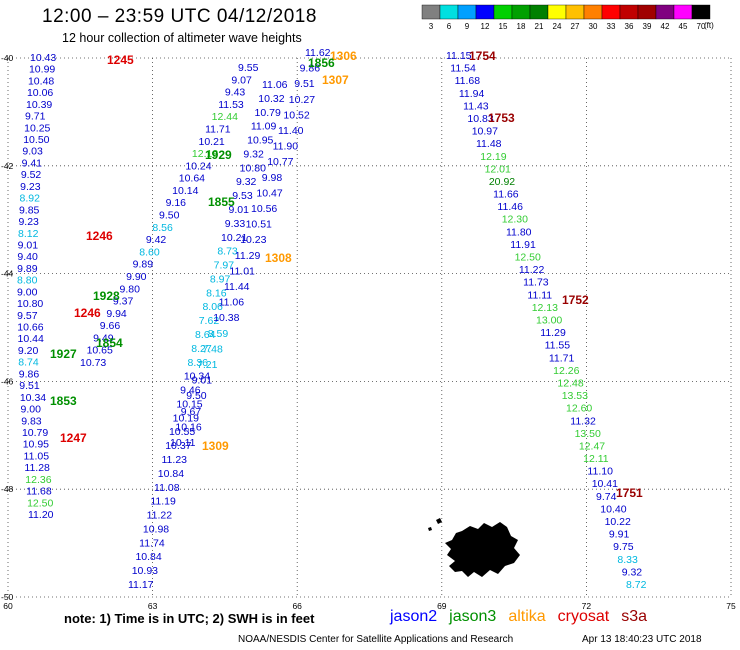 This screenshot has width=740, height=650. Describe the element at coordinates (442, 606) in the screenshot. I see `lon-tick: 69` at that location.